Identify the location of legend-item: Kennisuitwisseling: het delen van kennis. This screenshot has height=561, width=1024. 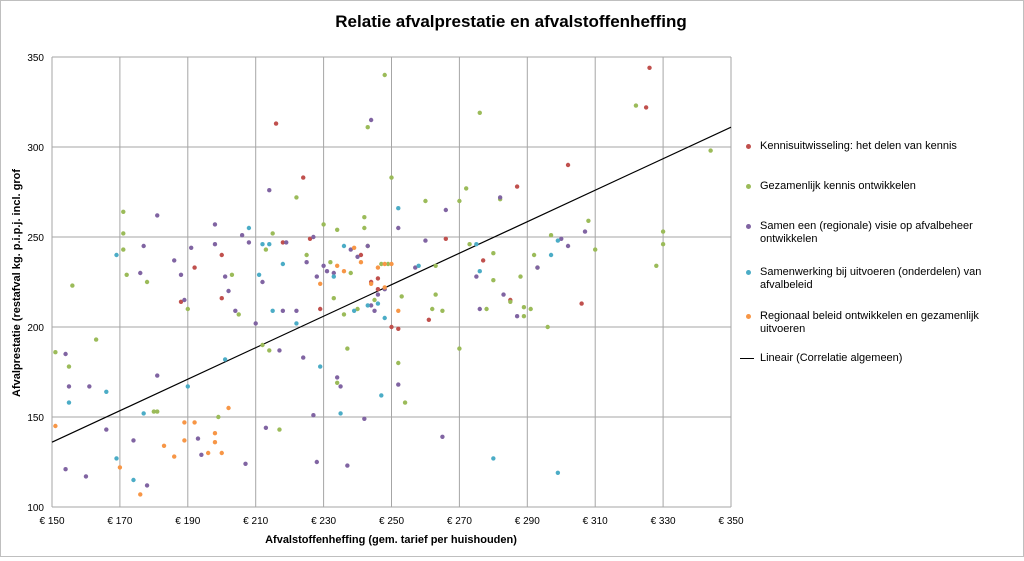
(881, 160).